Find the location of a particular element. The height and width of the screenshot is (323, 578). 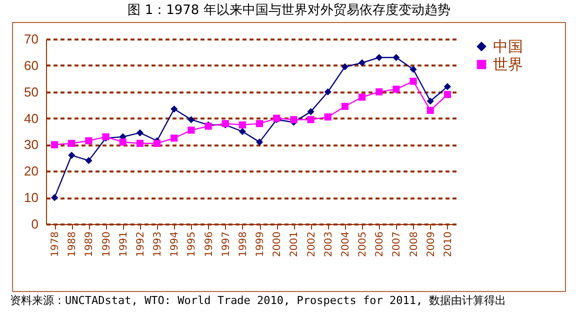

x-tick-label: 1989 is located at coordinates (90, 244).